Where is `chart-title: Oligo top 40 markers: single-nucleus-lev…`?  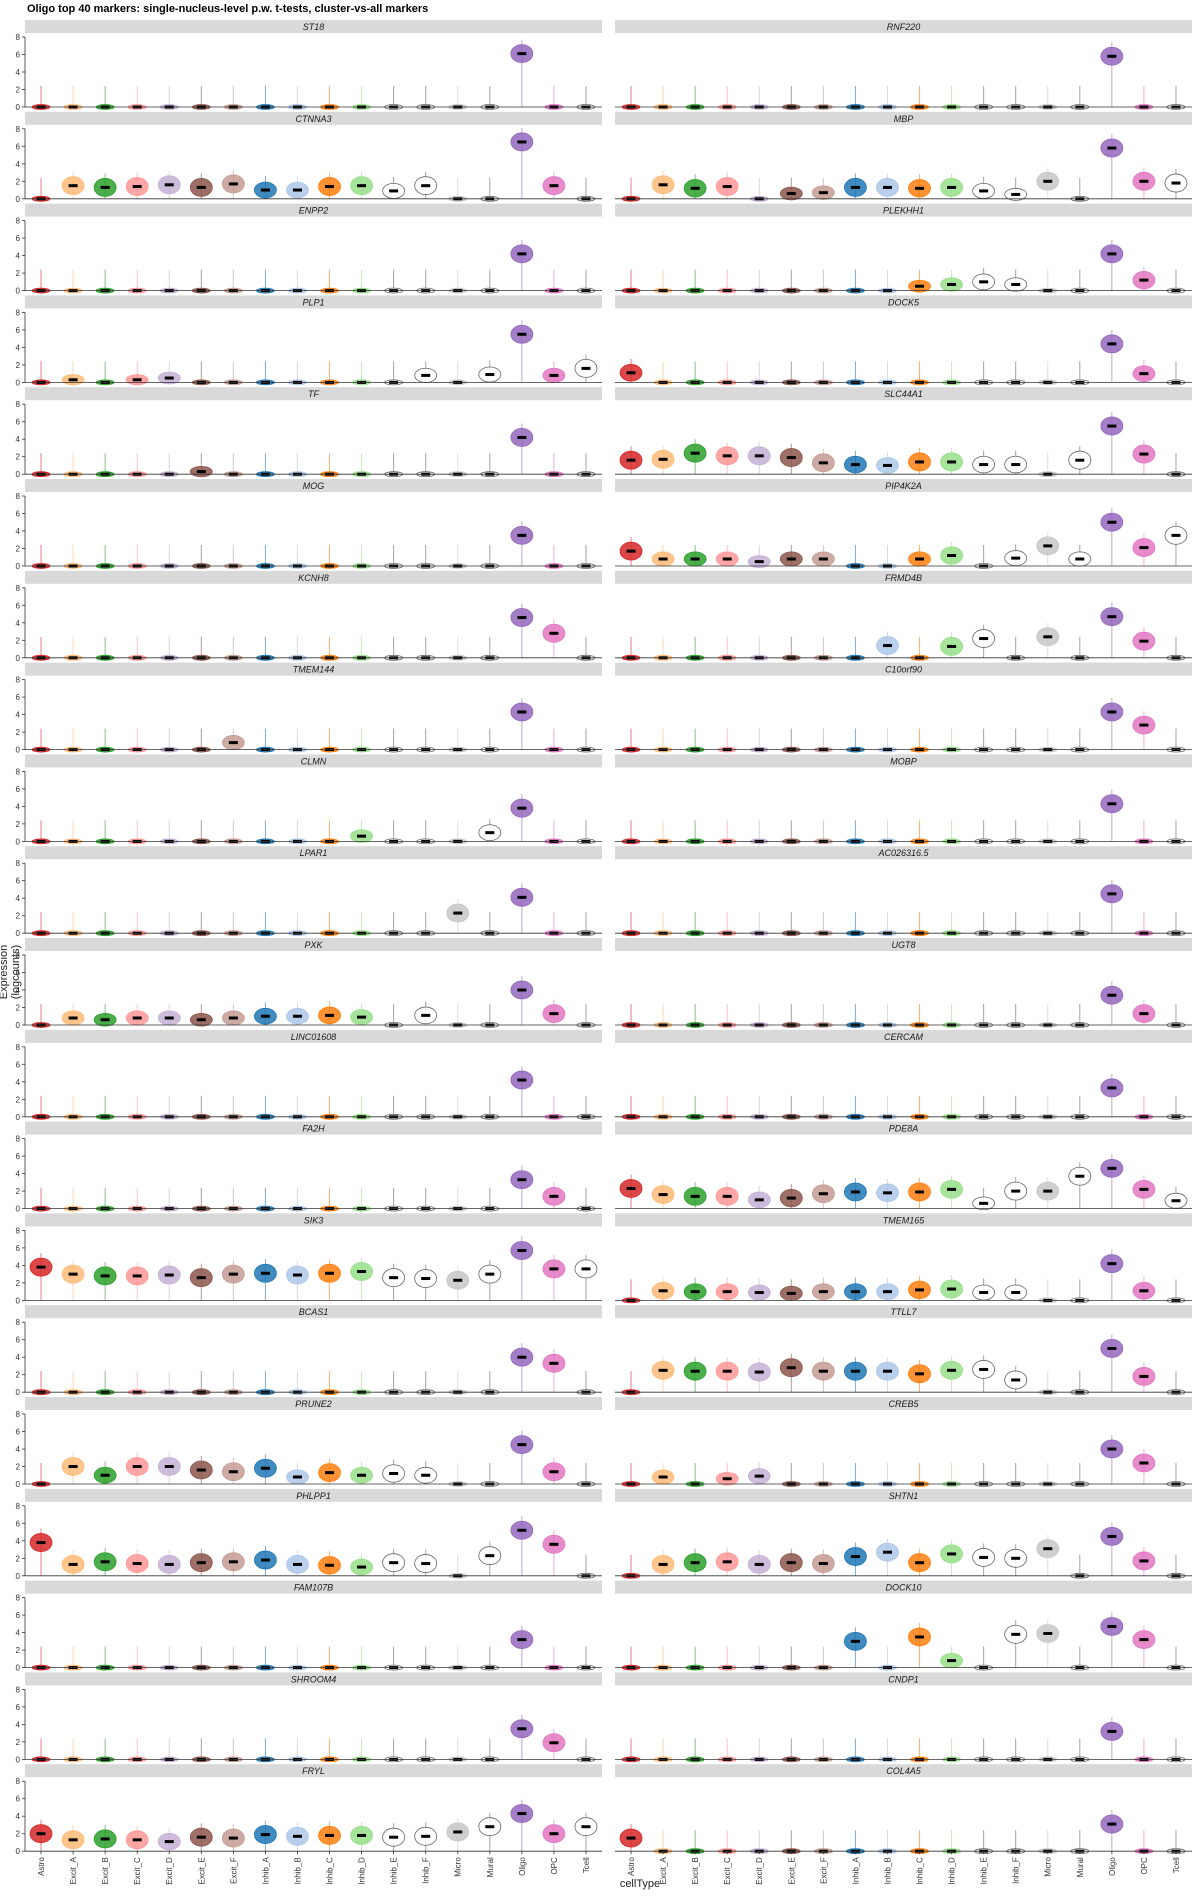
chart-title: Oligo top 40 markers: single-nucleus-lev… is located at coordinates (228, 9).